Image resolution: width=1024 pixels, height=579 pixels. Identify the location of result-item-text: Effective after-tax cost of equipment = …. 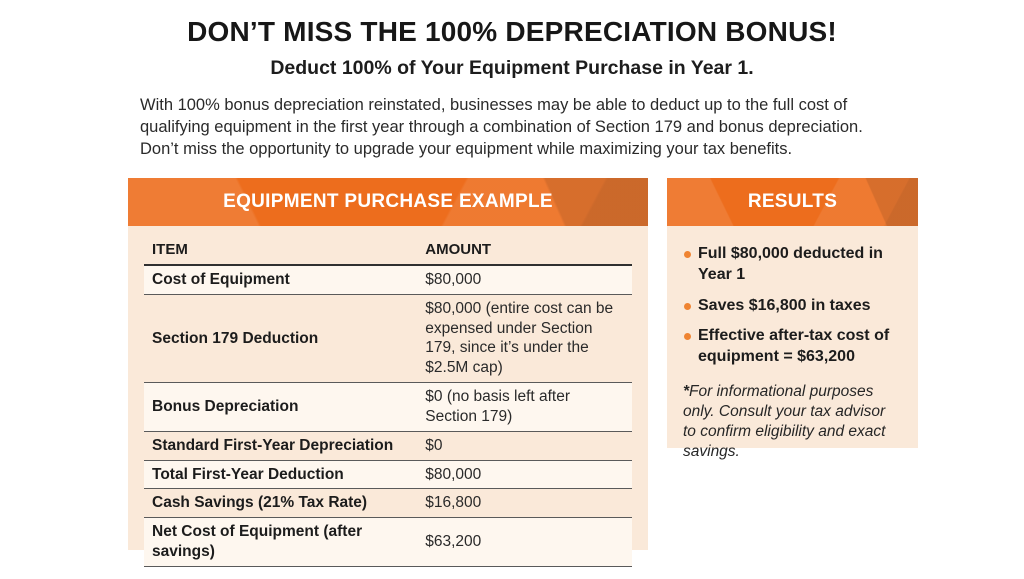
(794, 346).